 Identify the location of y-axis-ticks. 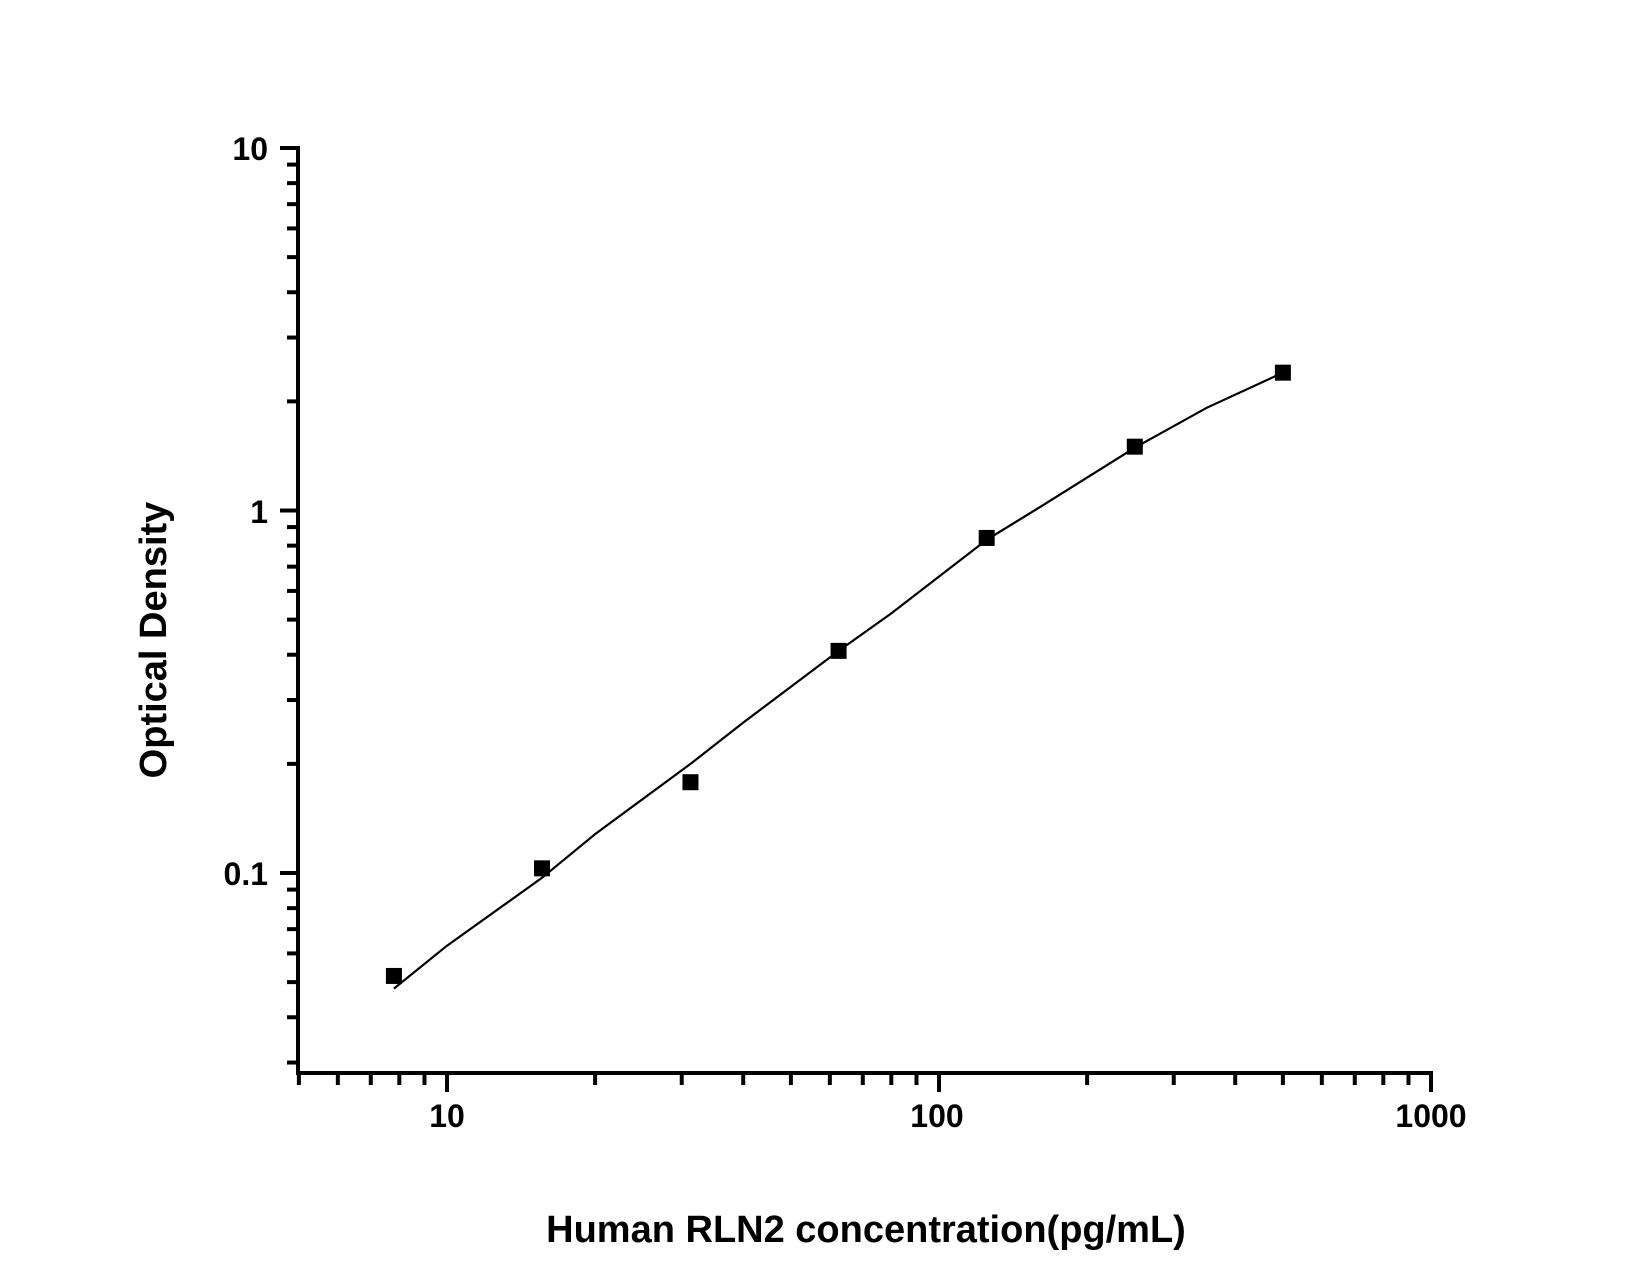
(289, 605).